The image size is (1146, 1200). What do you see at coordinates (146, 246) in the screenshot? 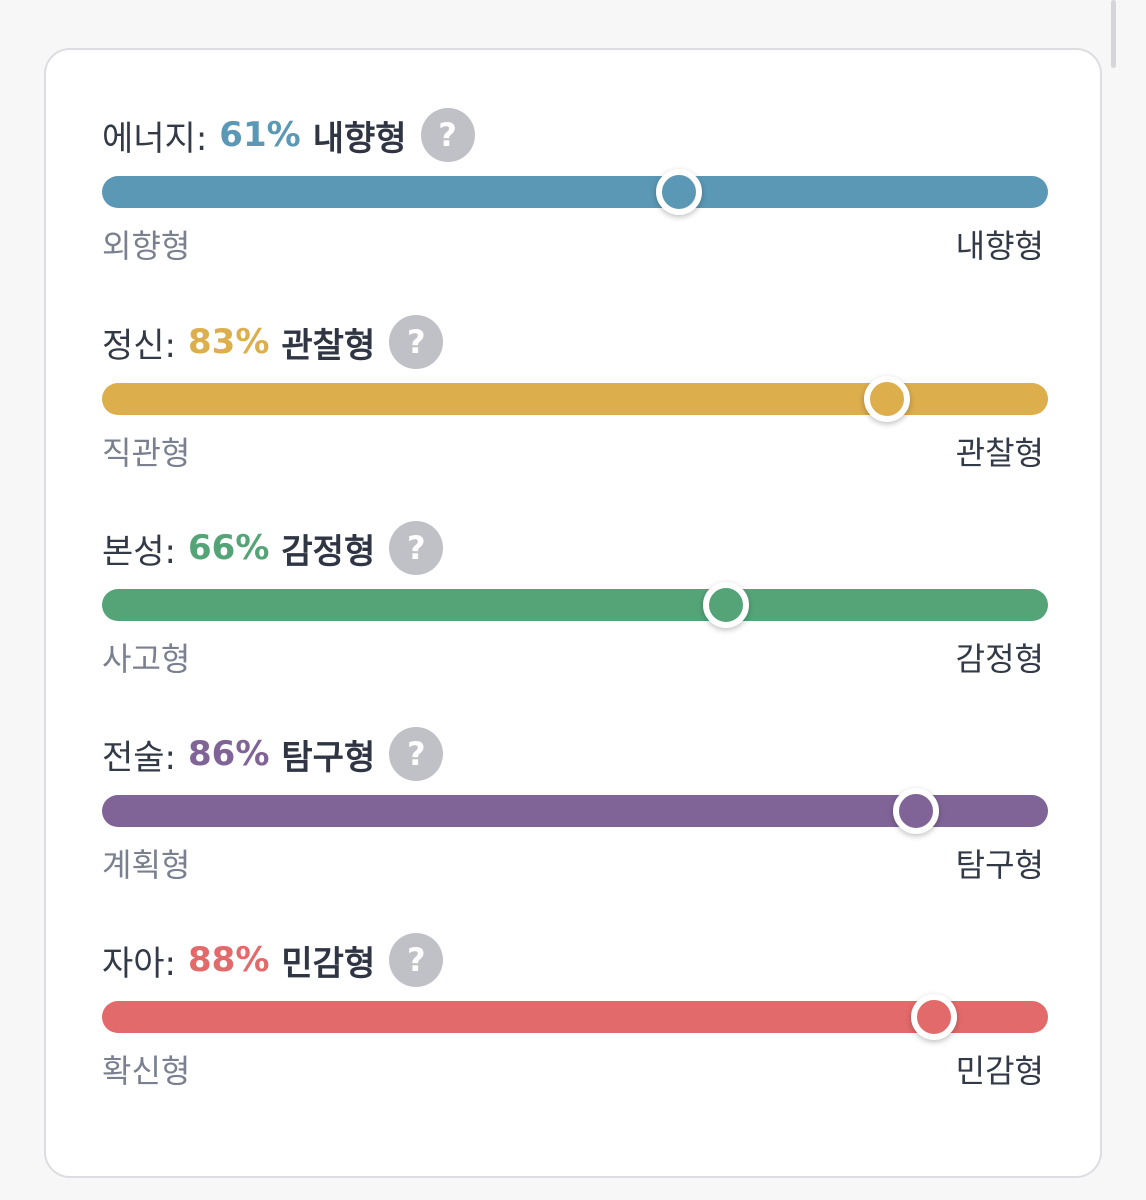
I see `trait-left-label: 외향형` at bounding box center [146, 246].